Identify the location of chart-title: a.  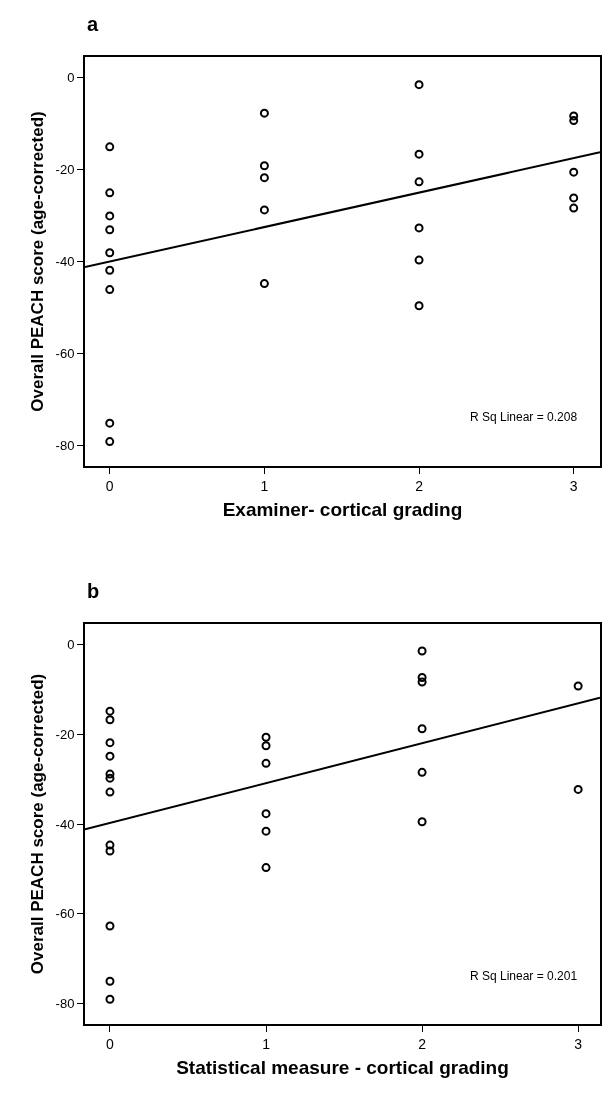
(93, 24).